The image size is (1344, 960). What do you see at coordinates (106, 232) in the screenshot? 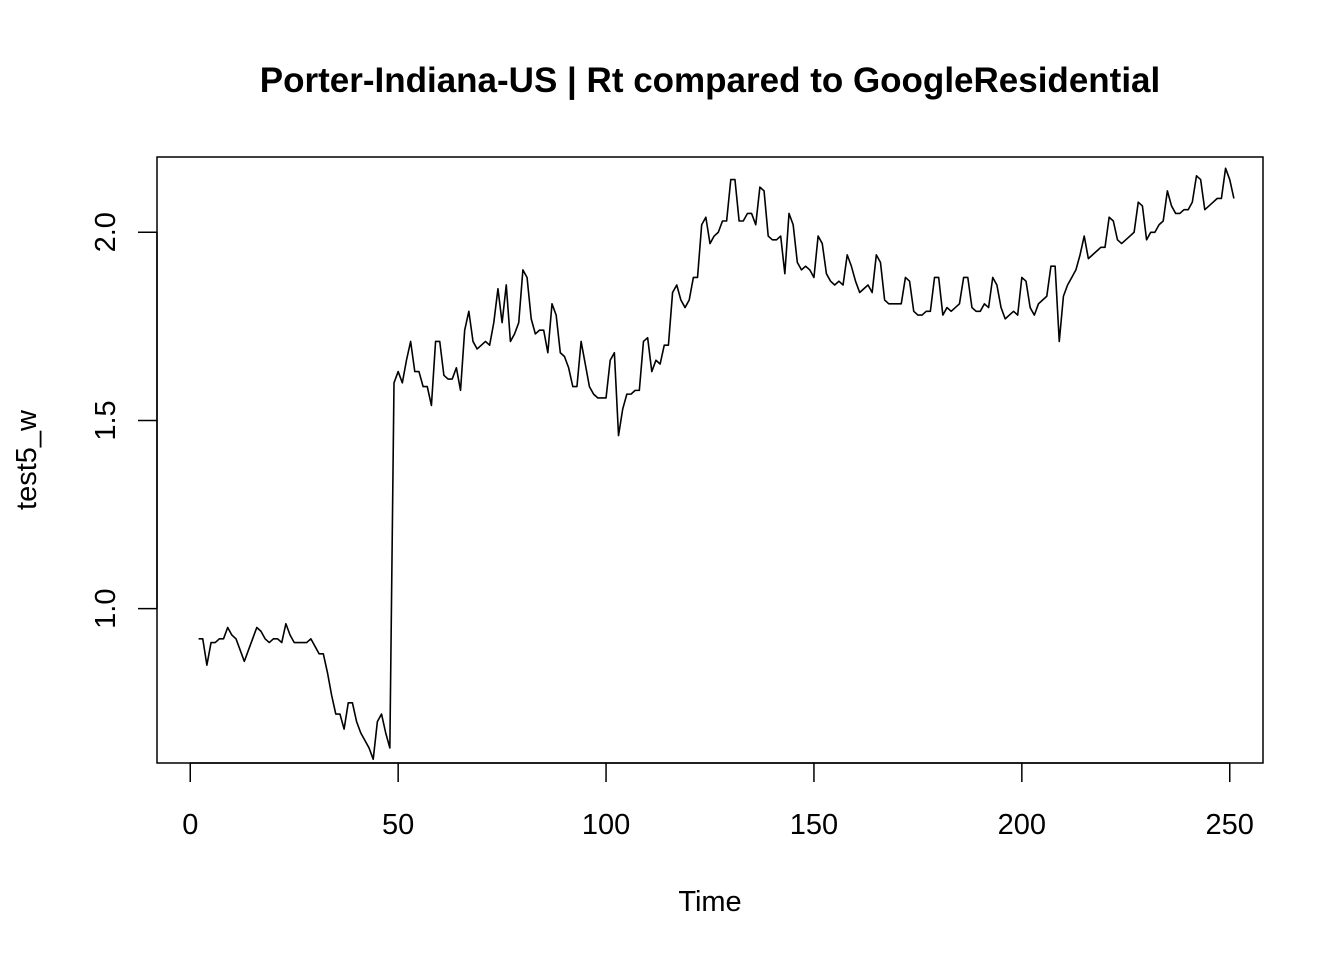
I see `y-tick-label: 2.0` at bounding box center [106, 232].